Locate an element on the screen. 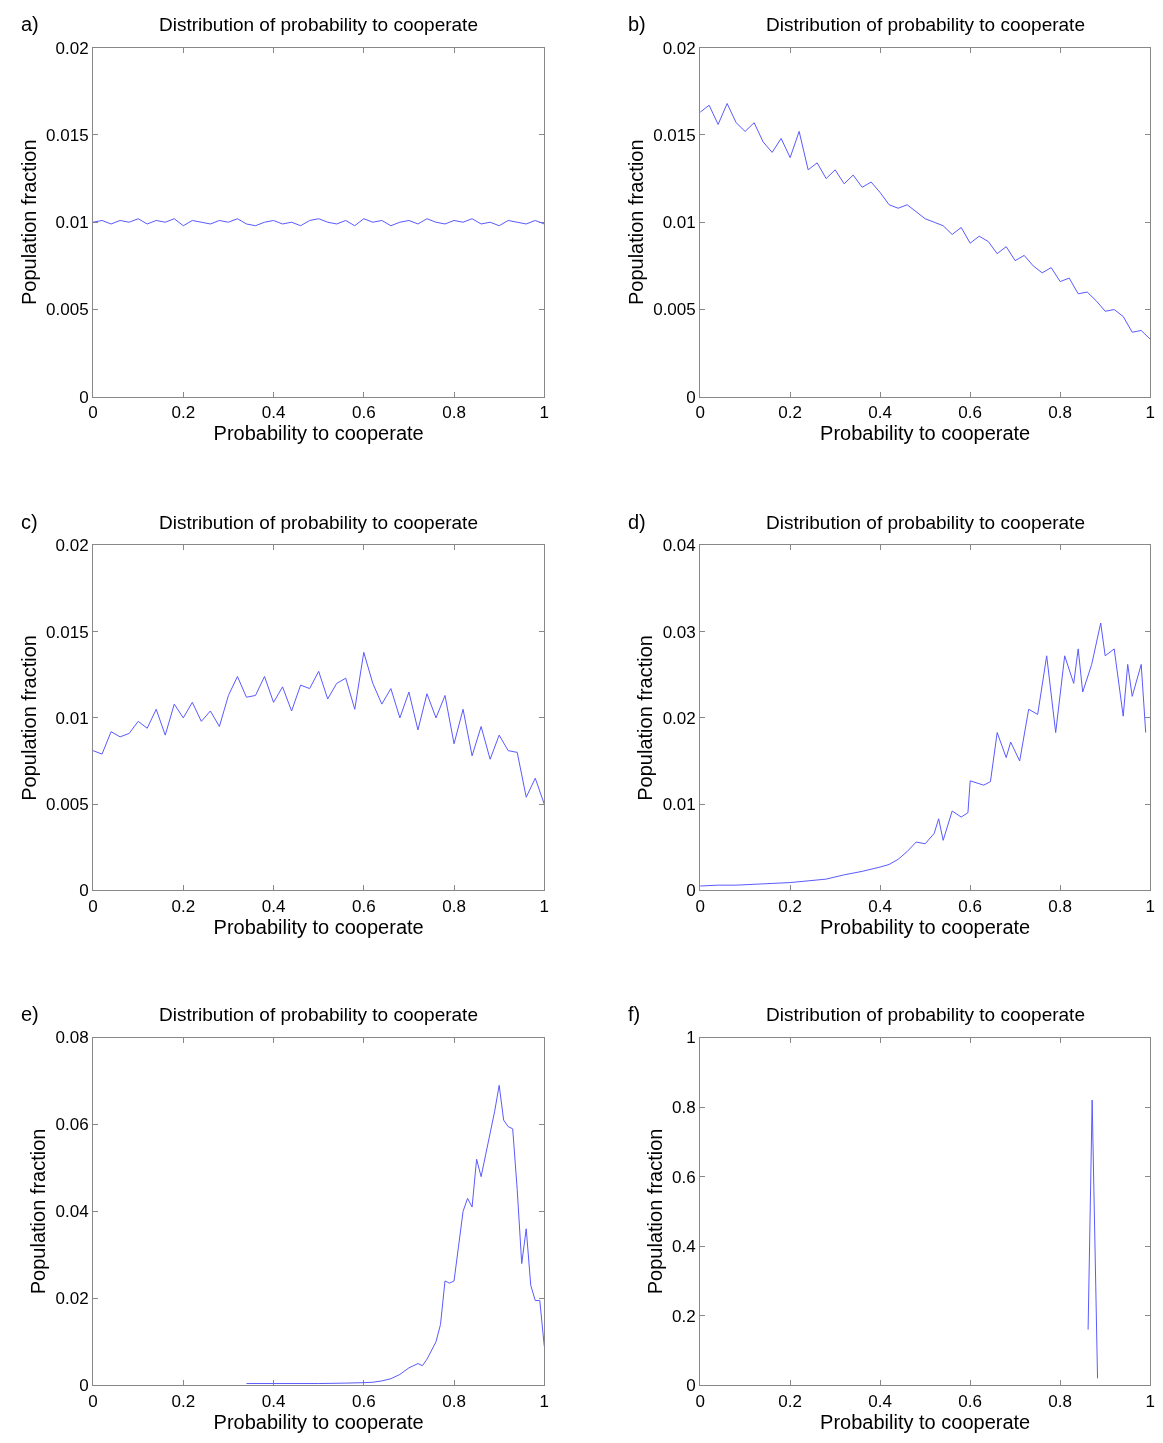 Image resolution: width=1163 pixels, height=1443 pixels. text: f) is located at coordinates (634, 1014).